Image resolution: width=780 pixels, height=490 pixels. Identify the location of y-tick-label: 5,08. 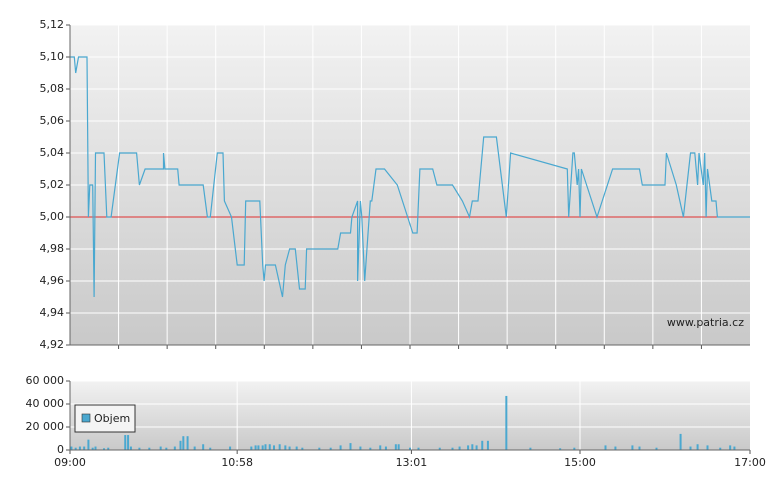
(52, 88).